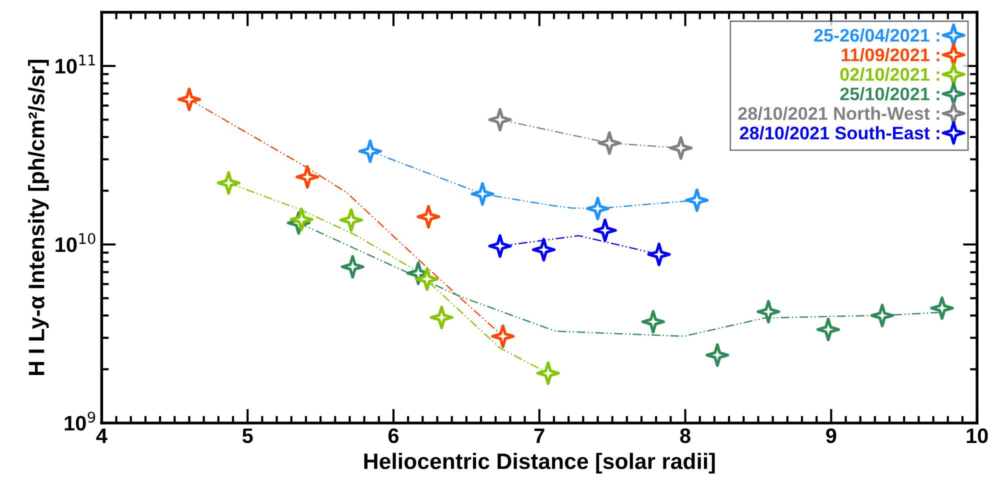 The image size is (997, 489). I want to click on y-tick-label: 10$^{10}$, so click(76, 242).